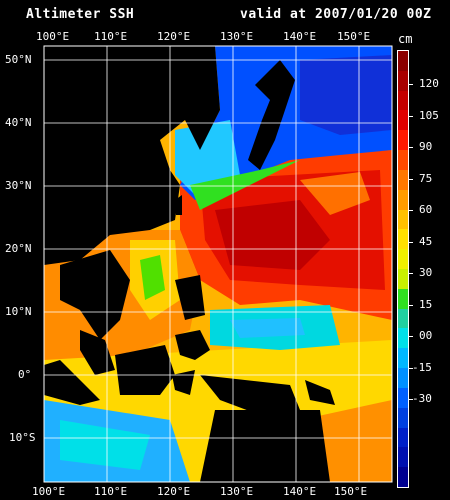 Image resolution: width=450 pixels, height=500 pixels. What do you see at coordinates (190, 297) in the screenshot?
I see `philippines` at bounding box center [190, 297].